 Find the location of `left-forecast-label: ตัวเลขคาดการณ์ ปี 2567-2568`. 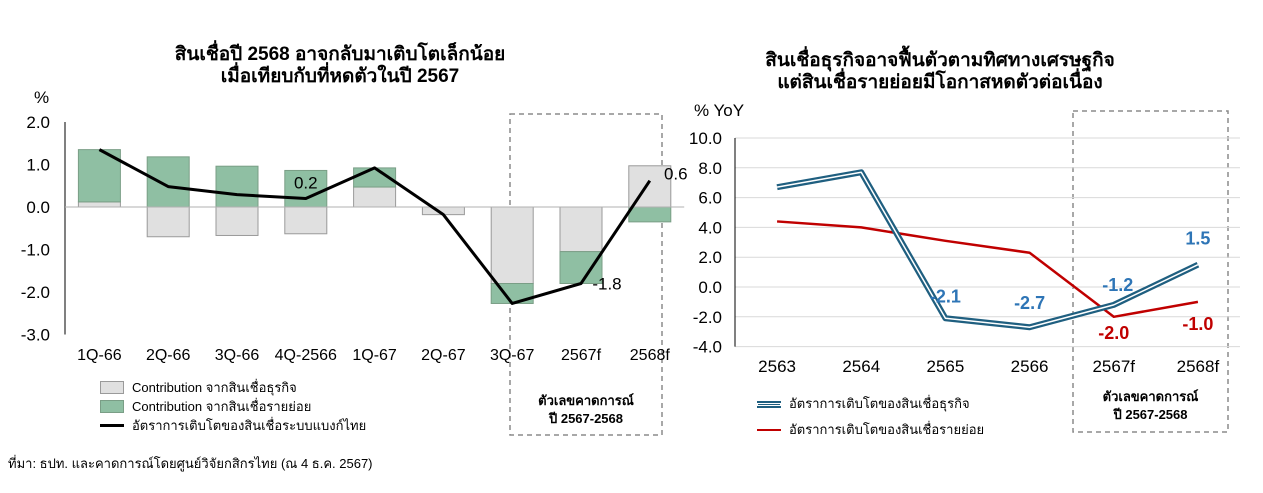

left-forecast-label: ตัวเลขคาดการณ์ ปี 2567-2568 is located at coordinates (586, 410).